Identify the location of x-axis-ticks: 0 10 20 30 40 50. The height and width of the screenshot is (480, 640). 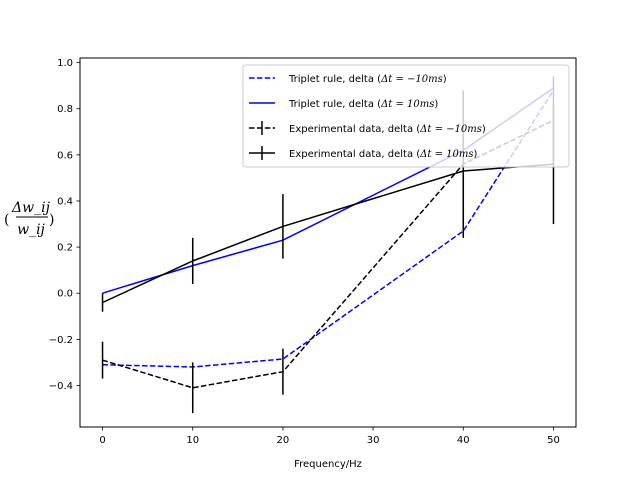
(329, 436).